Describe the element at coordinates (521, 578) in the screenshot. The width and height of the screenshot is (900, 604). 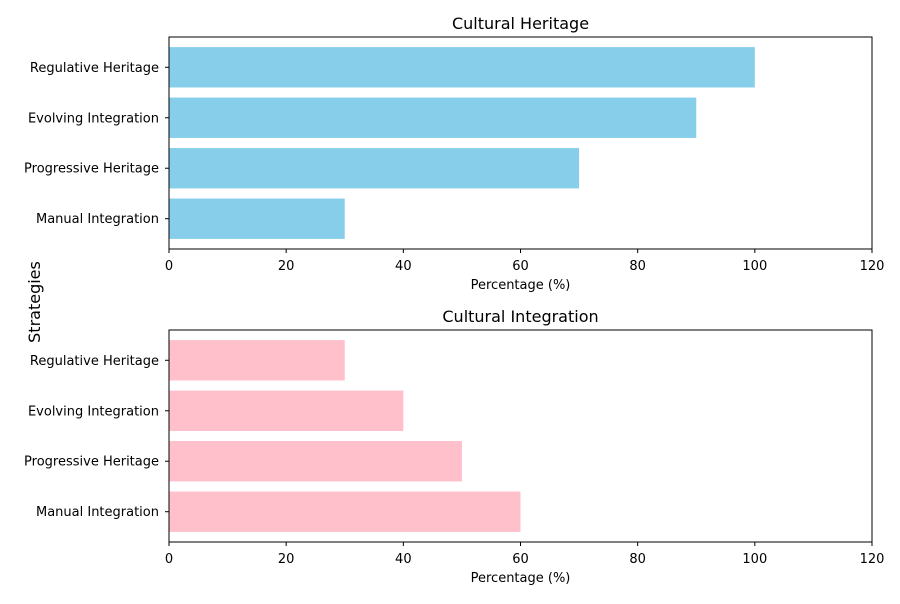
I see `x-axis-label-2: Percentage (%)` at that location.